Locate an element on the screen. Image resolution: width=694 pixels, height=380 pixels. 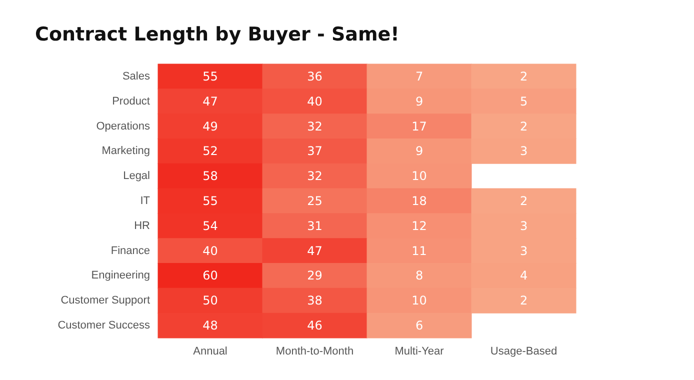
data-label: 46 is located at coordinates (314, 325).